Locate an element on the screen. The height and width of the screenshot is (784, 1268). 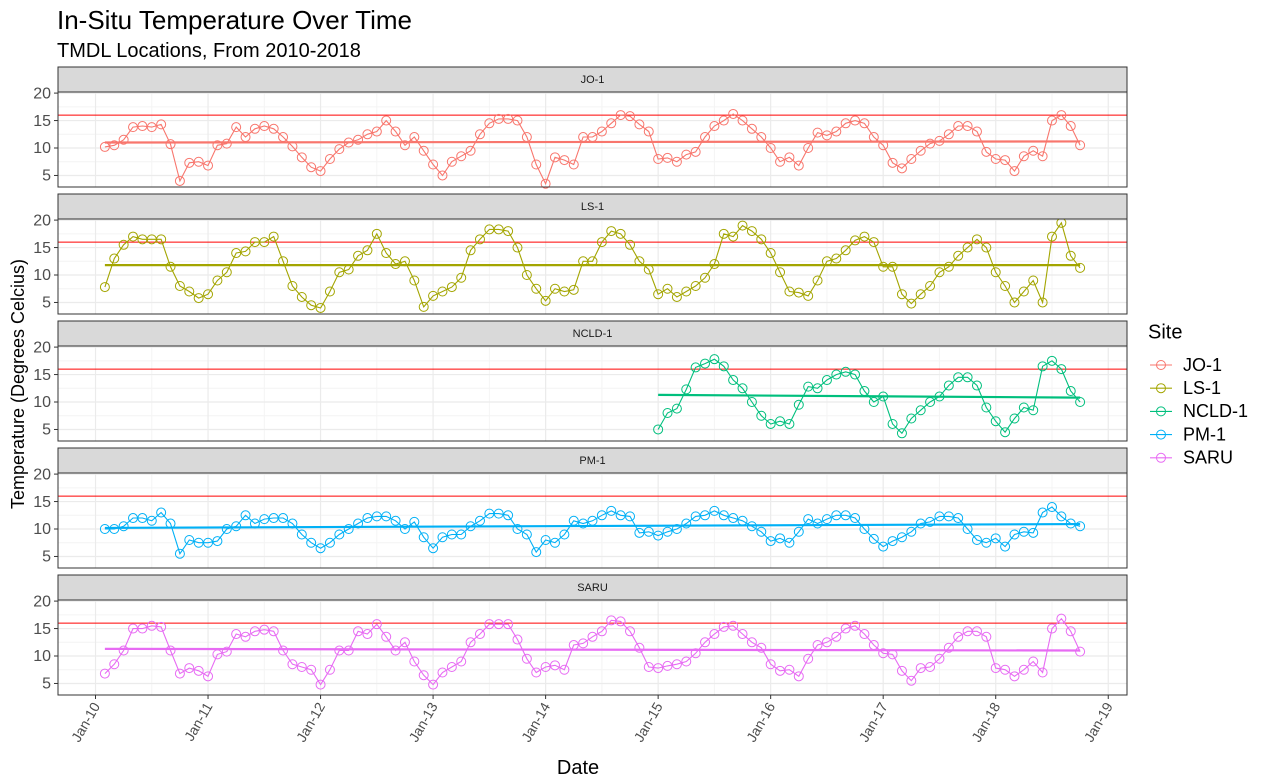
y-tick-label: 20 is located at coordinates (42, 601).